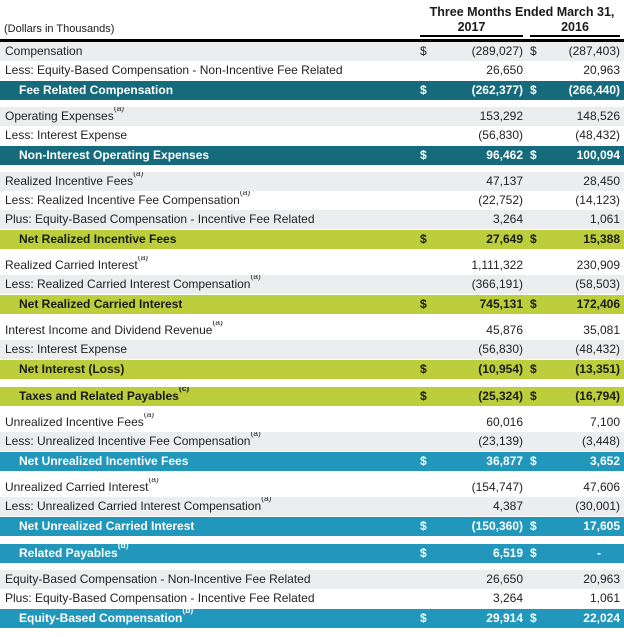 This screenshot has width=624, height=637. Describe the element at coordinates (504, 422) in the screenshot. I see `amount: 60,016` at that location.